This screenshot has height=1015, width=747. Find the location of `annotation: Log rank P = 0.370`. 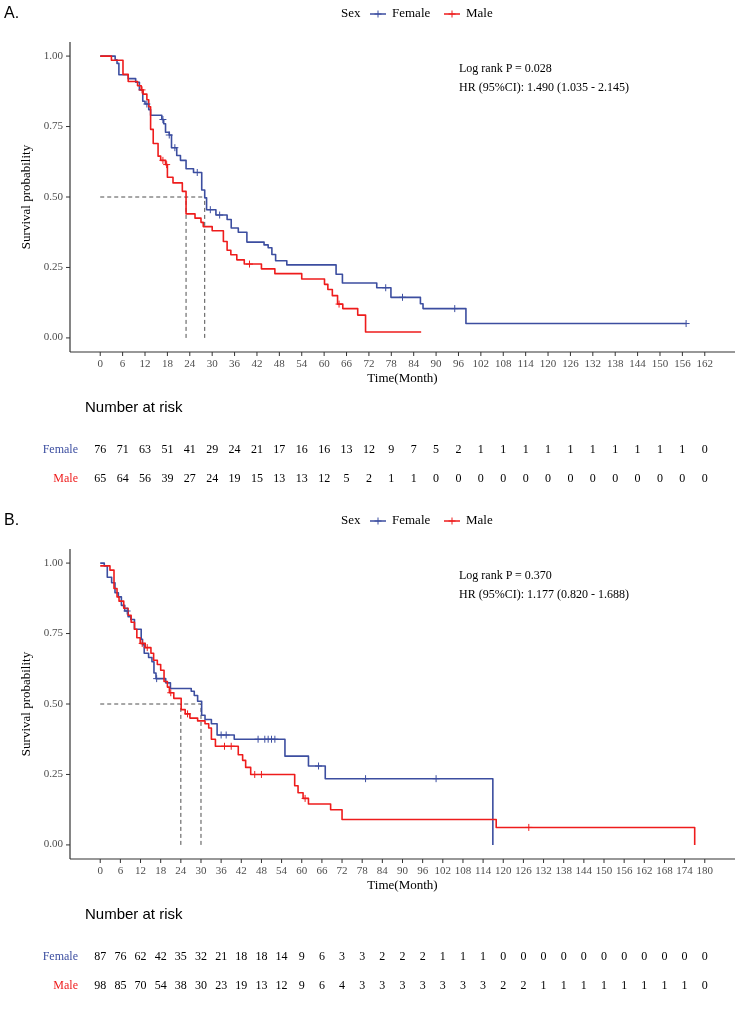

annotation: Log rank P = 0.370 is located at coordinates (505, 575).